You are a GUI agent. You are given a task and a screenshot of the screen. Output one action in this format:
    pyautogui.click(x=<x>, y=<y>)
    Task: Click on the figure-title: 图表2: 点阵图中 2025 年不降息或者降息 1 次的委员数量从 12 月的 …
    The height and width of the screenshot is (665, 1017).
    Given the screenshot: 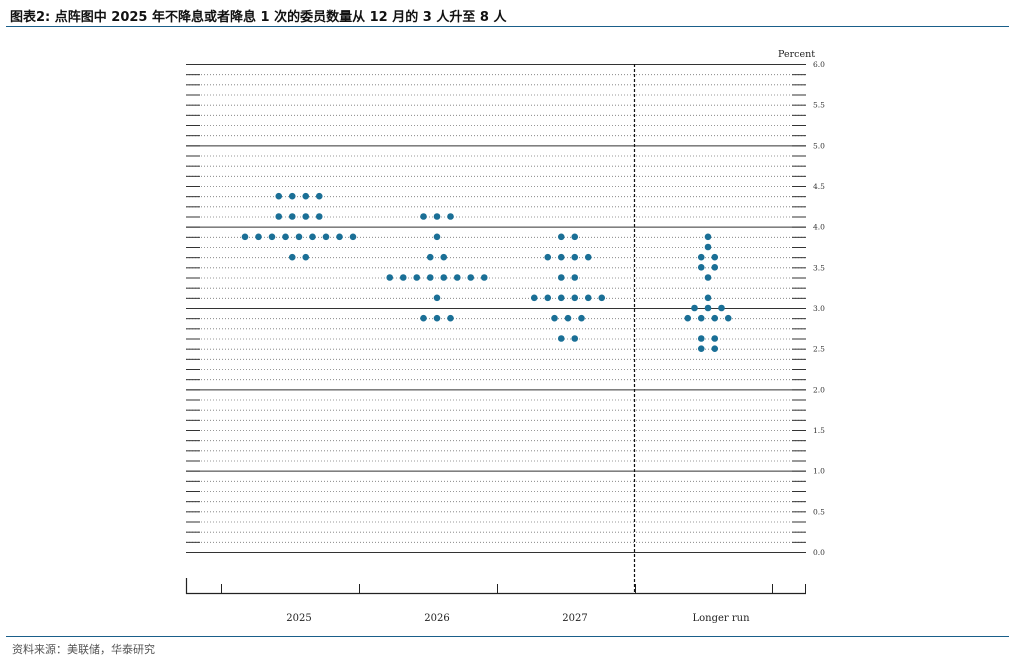 What is the action you would take?
    pyautogui.click(x=258, y=17)
    